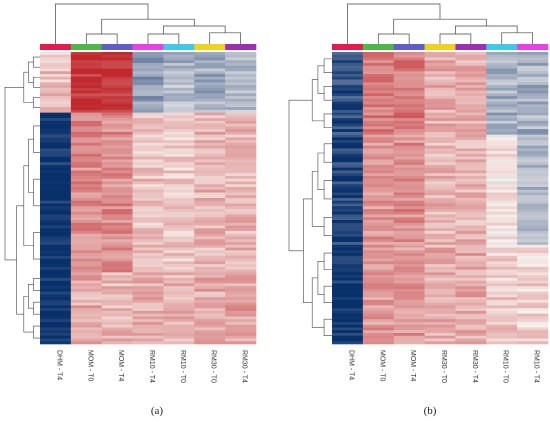 This screenshot has width=550, height=422. What do you see at coordinates (474, 366) in the screenshot?
I see `column-label: RM30 - T4` at bounding box center [474, 366].